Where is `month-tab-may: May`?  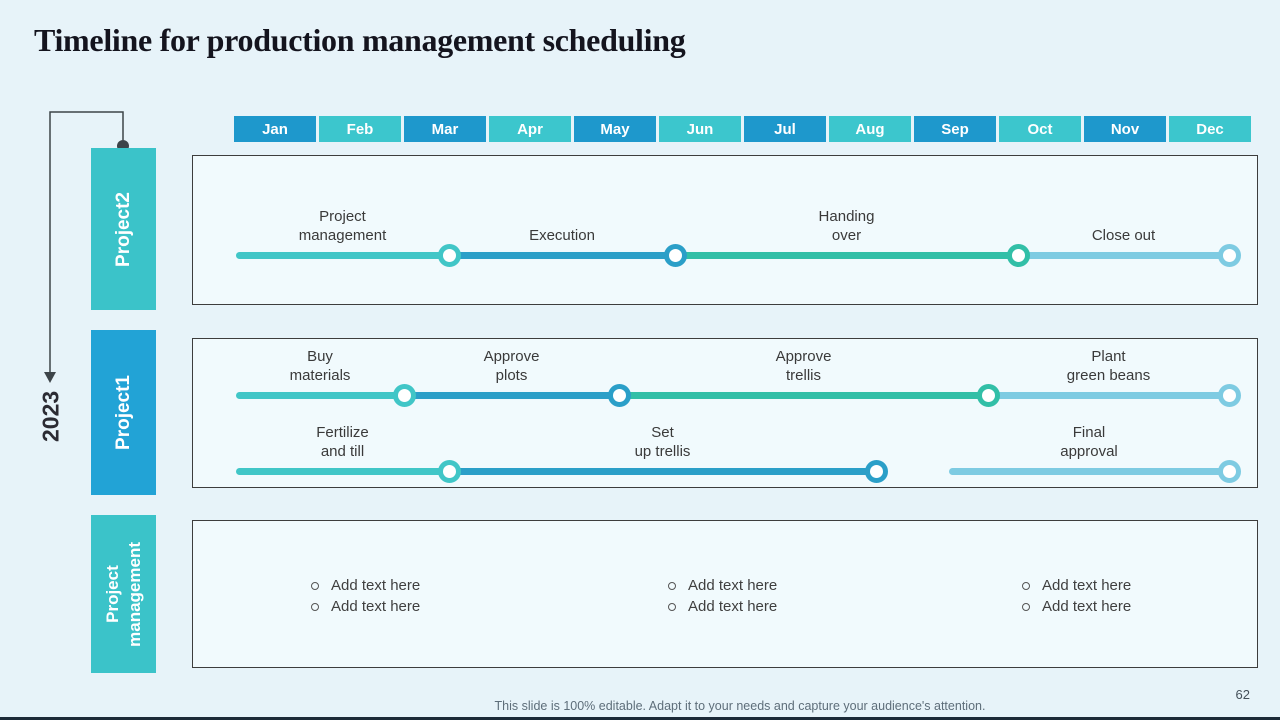
month-tab-may: May is located at coordinates (615, 129).